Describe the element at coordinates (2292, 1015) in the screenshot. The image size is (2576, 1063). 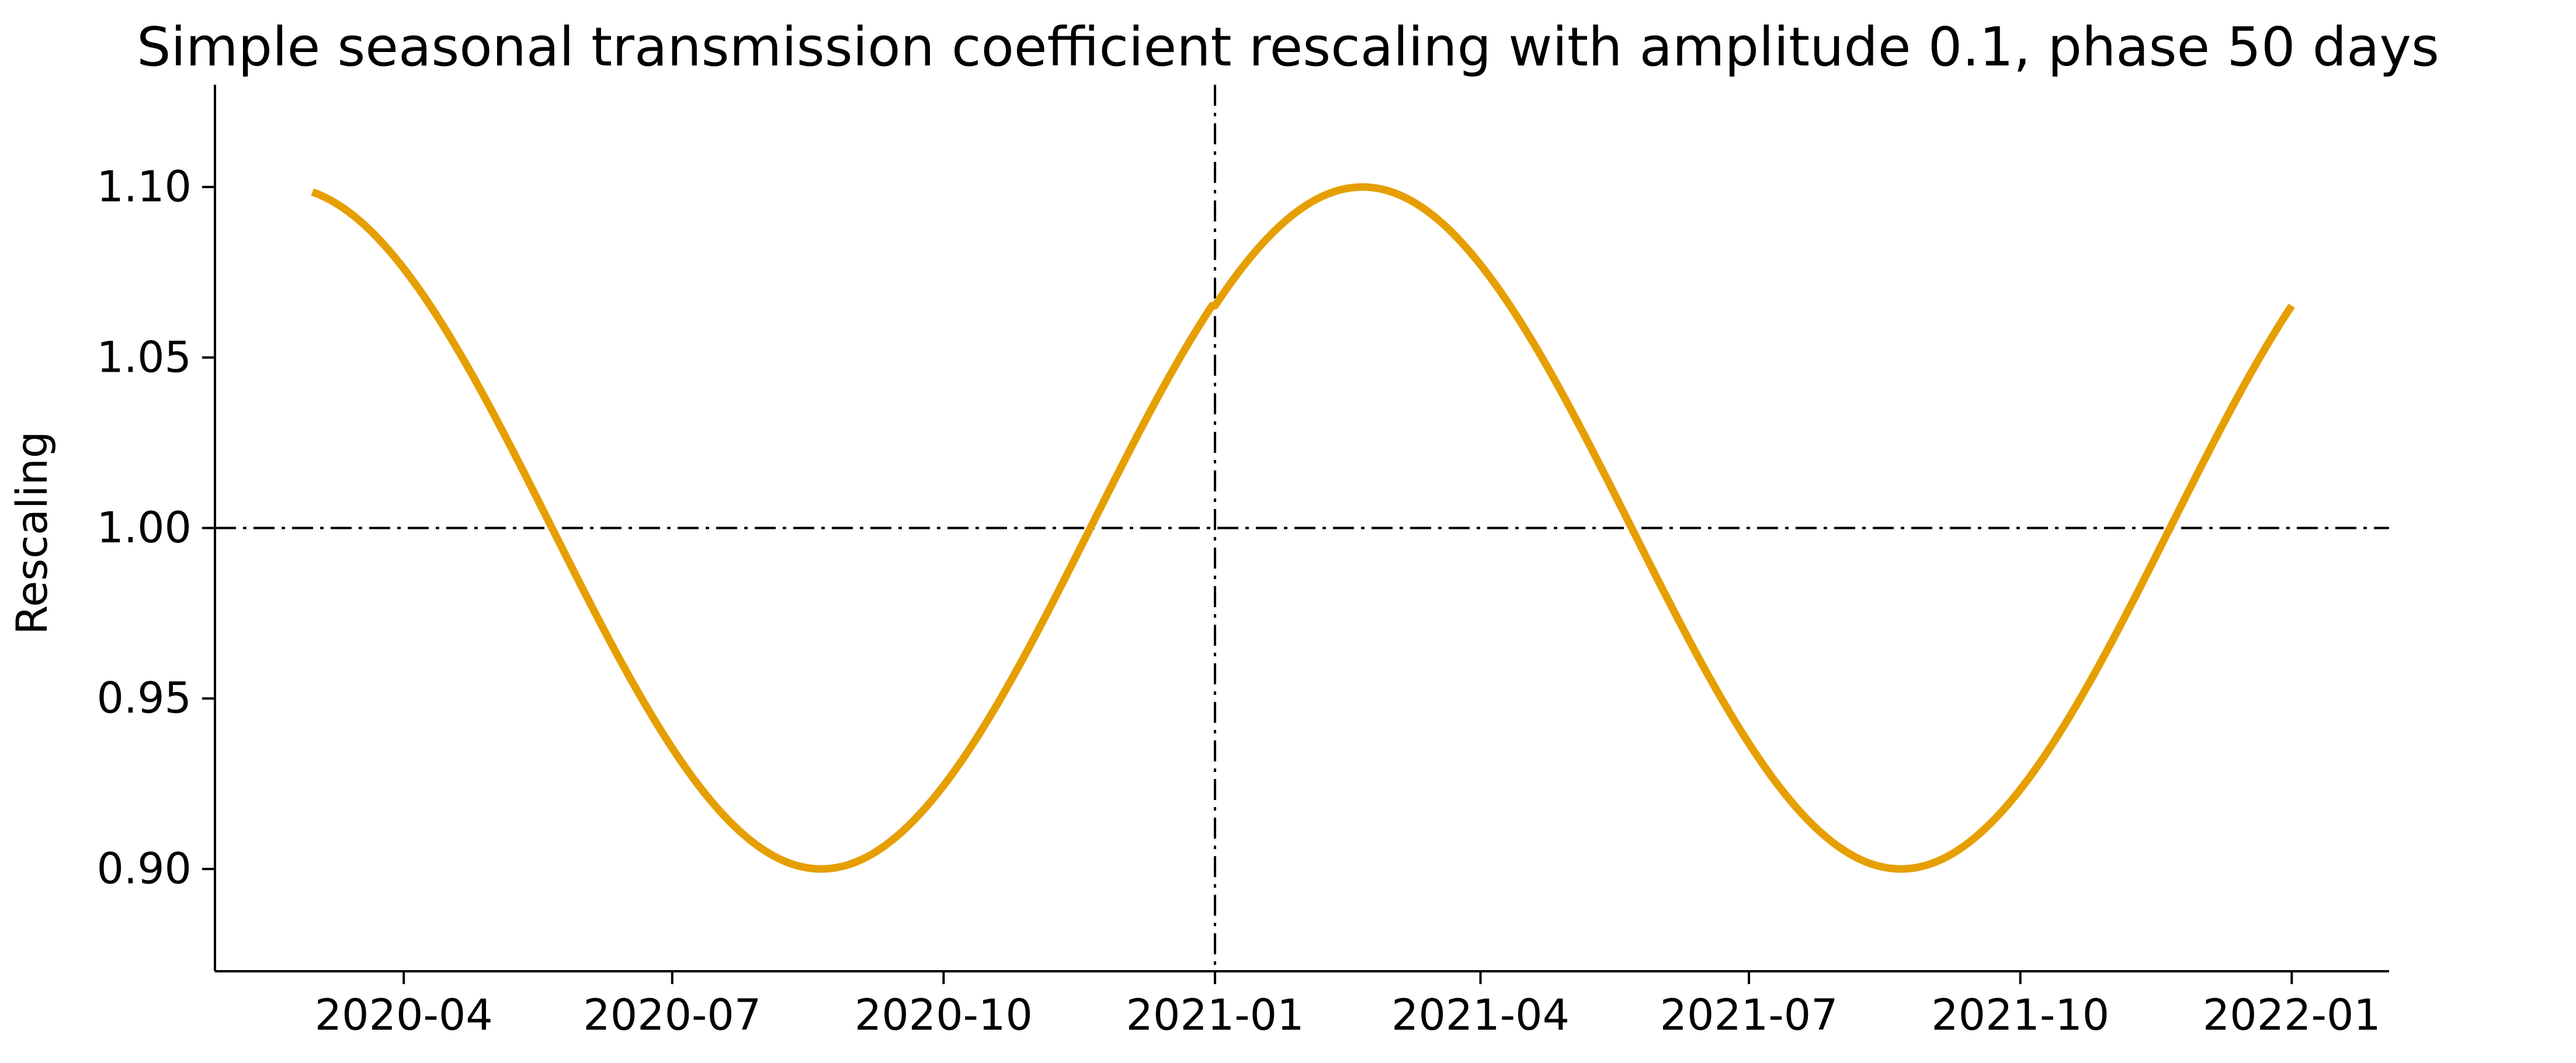
I see `x-tick-label: 2022-01` at that location.